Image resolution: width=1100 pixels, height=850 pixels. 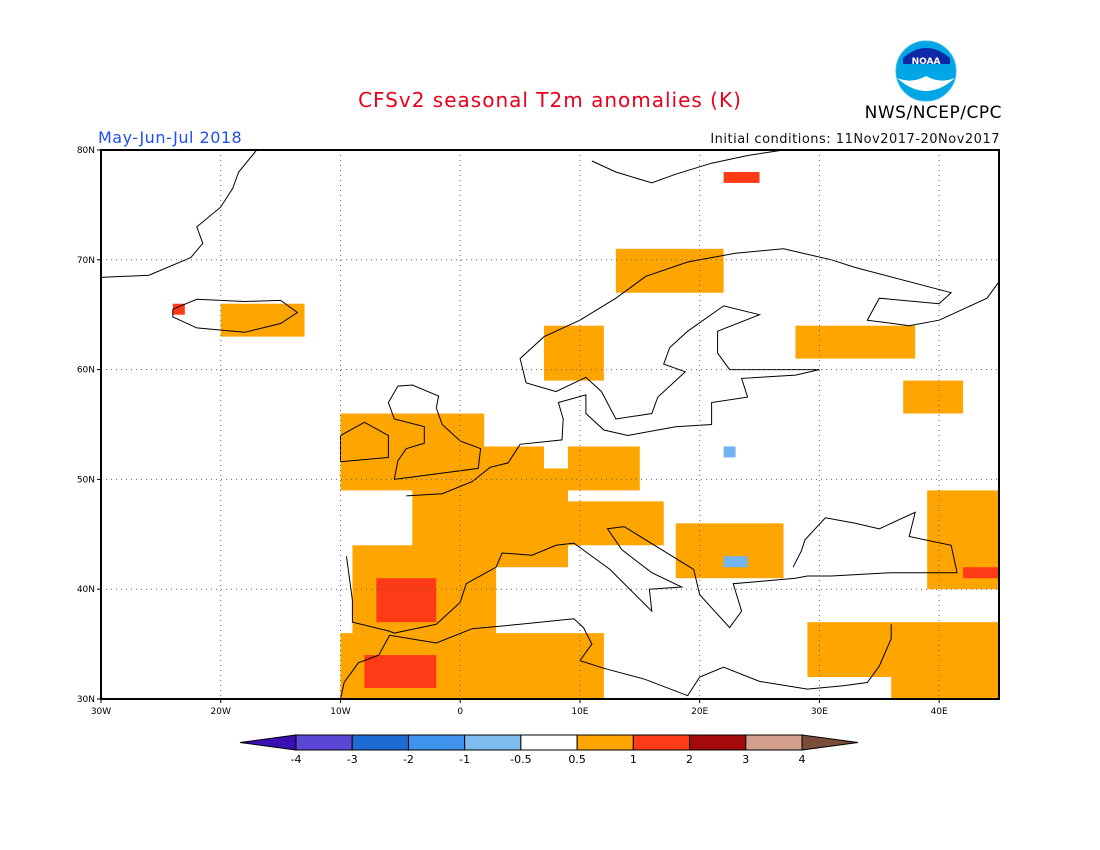 I want to click on coastline-south, so click(x=652, y=572).